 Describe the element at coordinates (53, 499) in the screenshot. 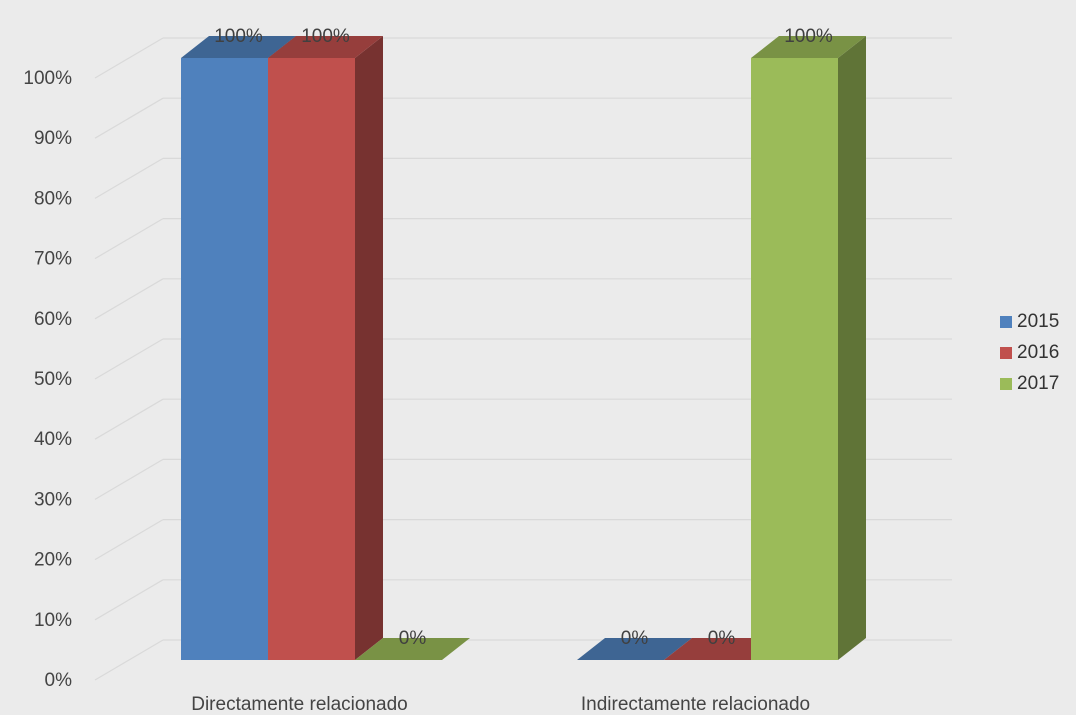

I see `y-tick-label: 30%` at that location.